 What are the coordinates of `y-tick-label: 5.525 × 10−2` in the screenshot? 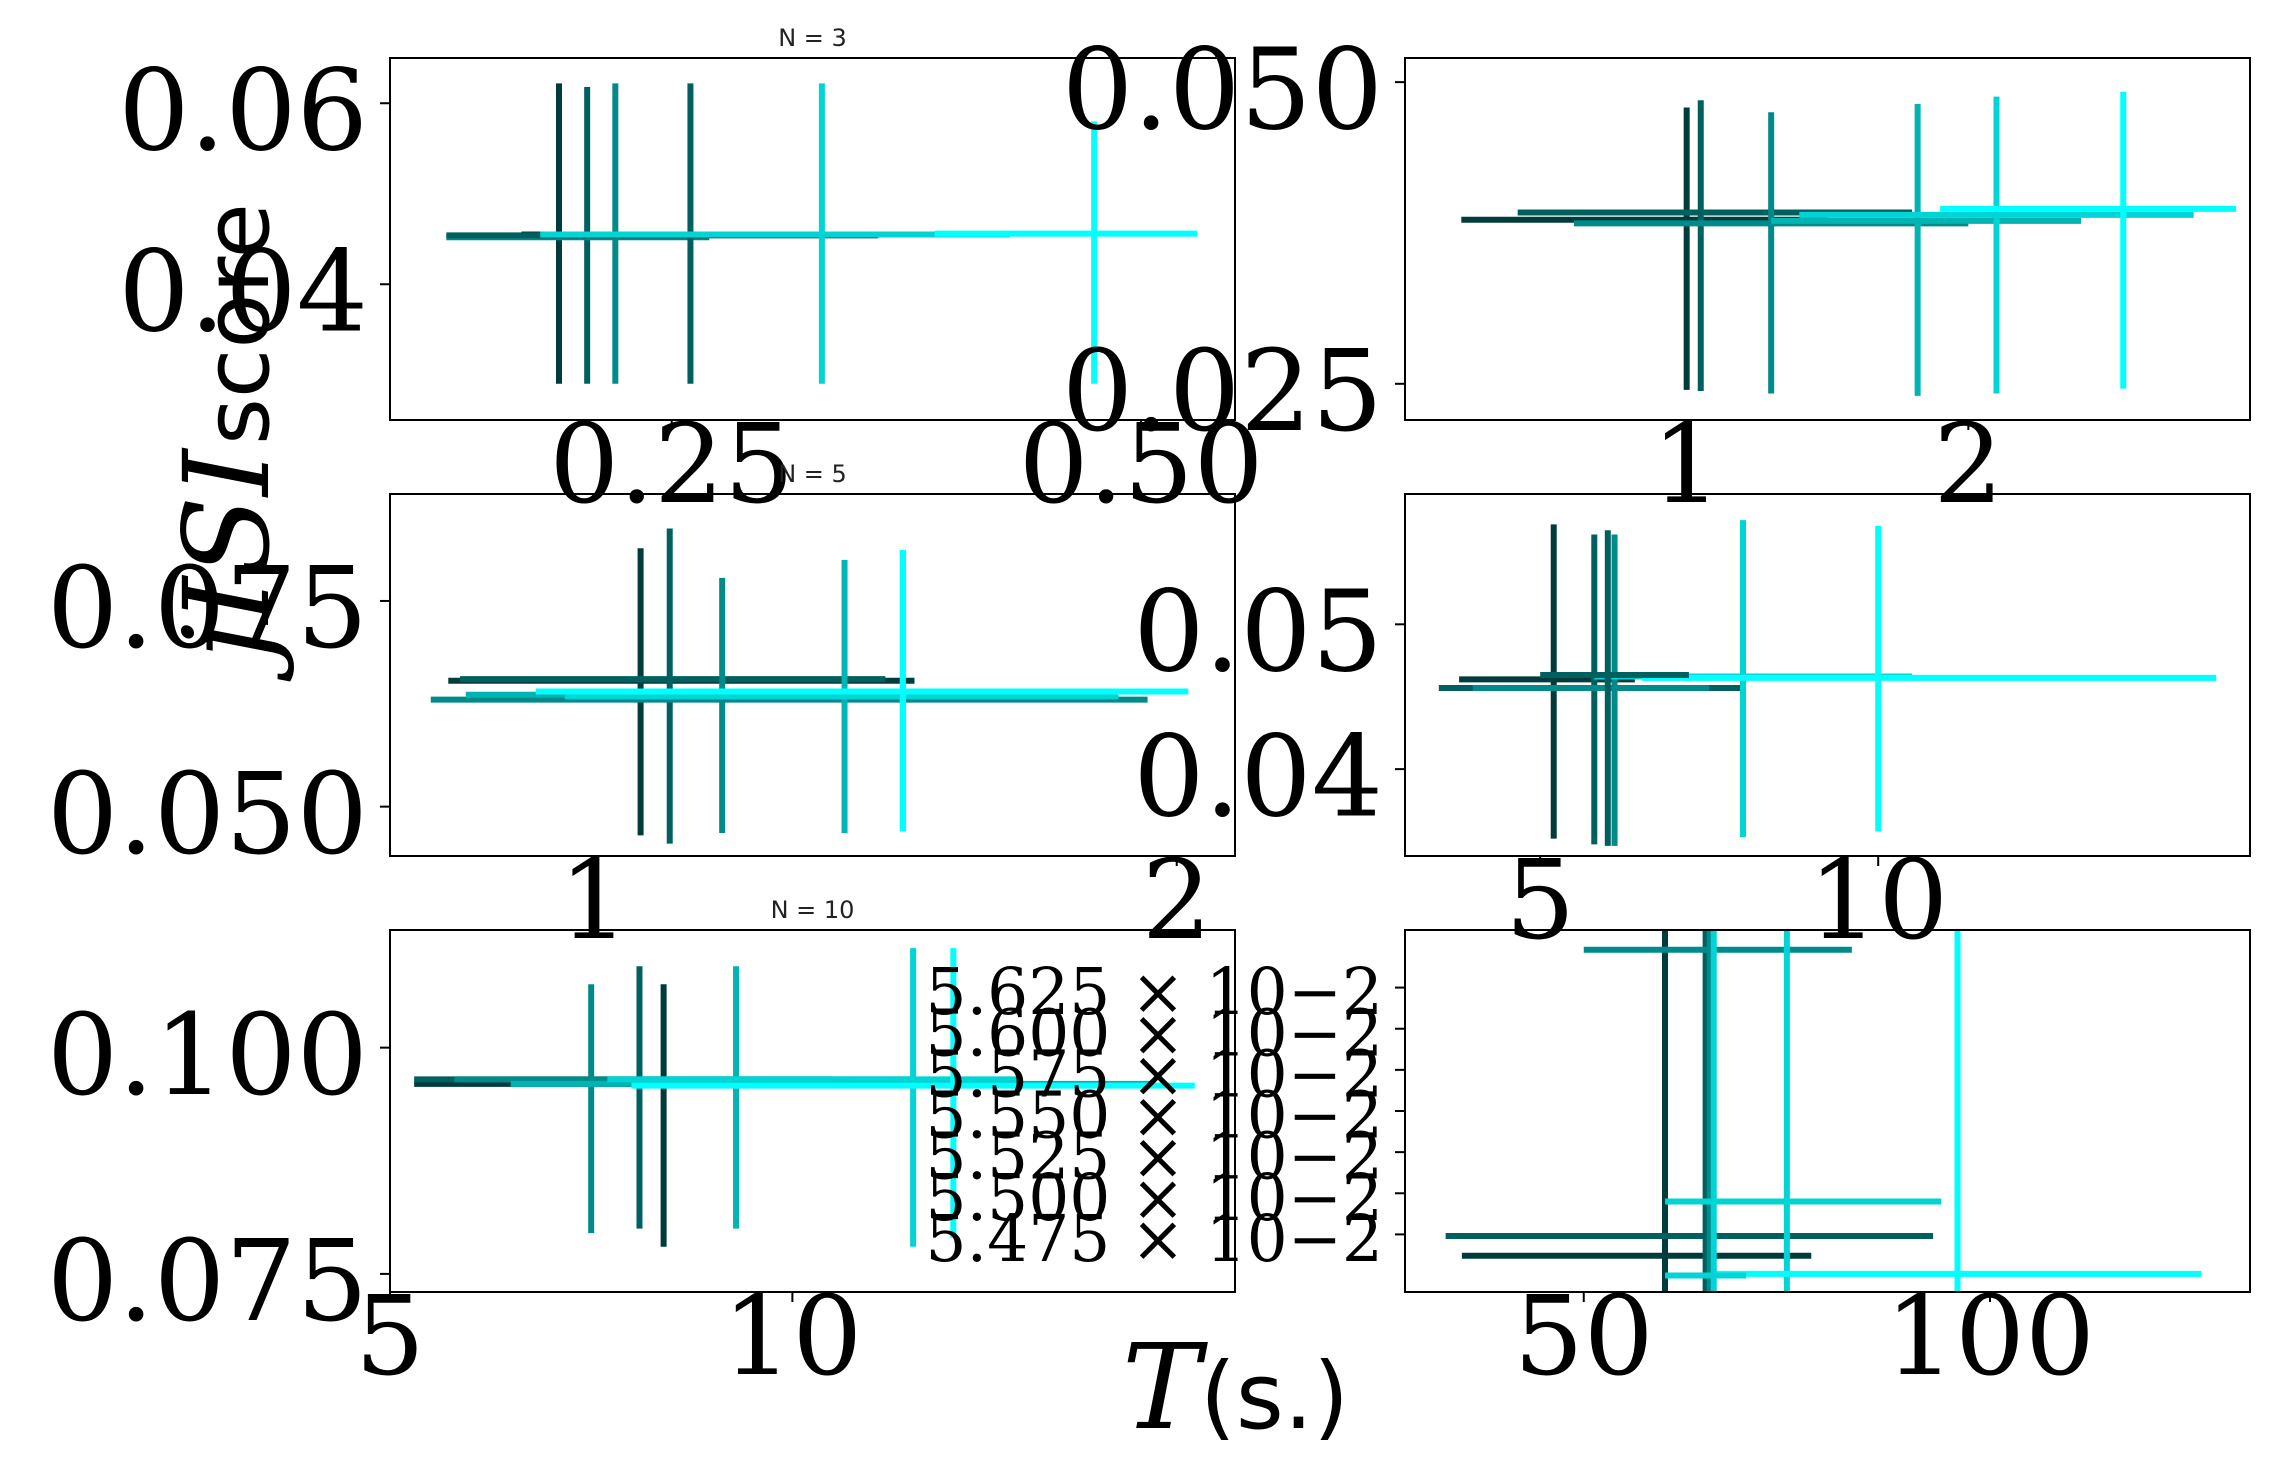 It's located at (1154, 1157).